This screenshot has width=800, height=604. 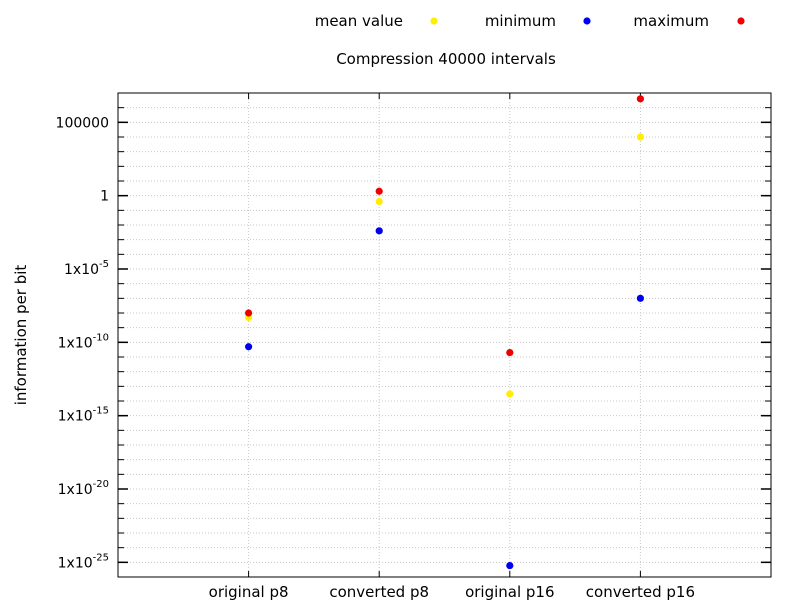 What do you see at coordinates (640, 591) in the screenshot?
I see `x-tick-label: converted p16` at bounding box center [640, 591].